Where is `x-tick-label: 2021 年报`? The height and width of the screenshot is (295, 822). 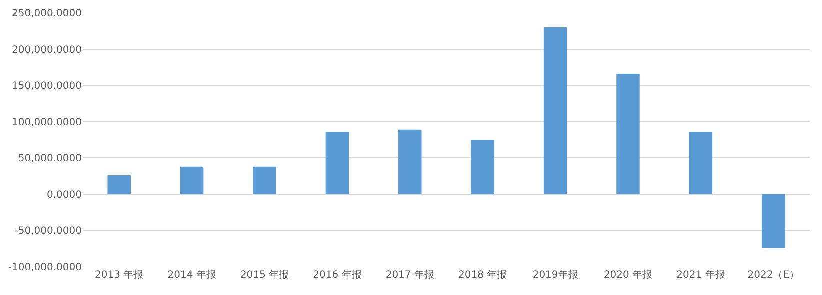
x-tick-label: 2021 年报 is located at coordinates (701, 275).